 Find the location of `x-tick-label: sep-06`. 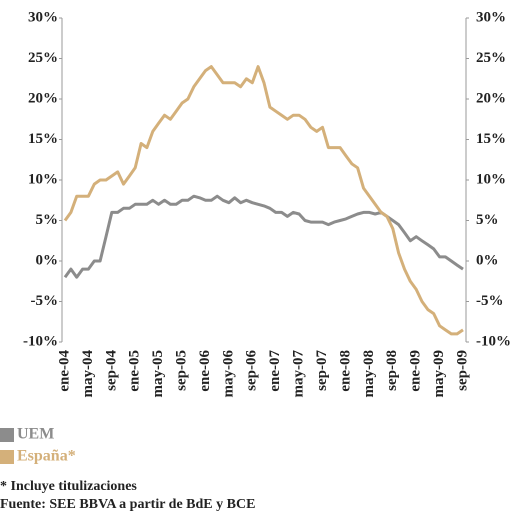

x-tick-label: sep-06 is located at coordinates (252, 370).